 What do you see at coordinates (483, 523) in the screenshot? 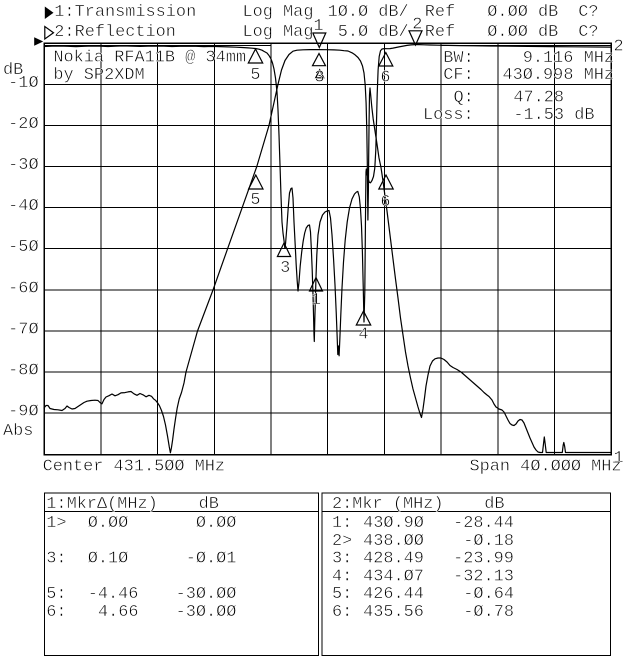
I see `svg-text: -28.44` at bounding box center [483, 523].